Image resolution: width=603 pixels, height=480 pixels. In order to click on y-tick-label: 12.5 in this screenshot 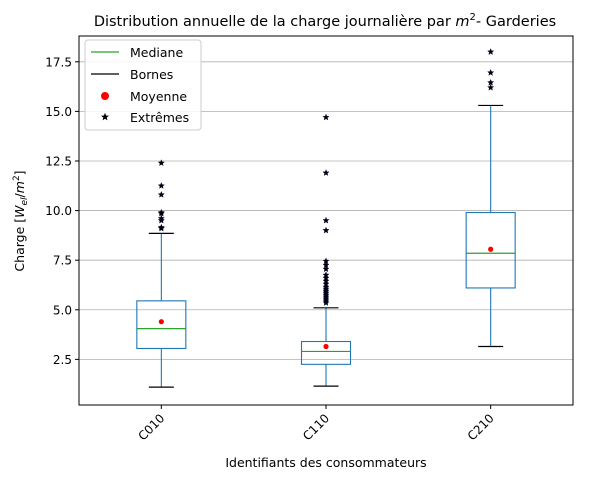, I will do `click(58, 161)`.